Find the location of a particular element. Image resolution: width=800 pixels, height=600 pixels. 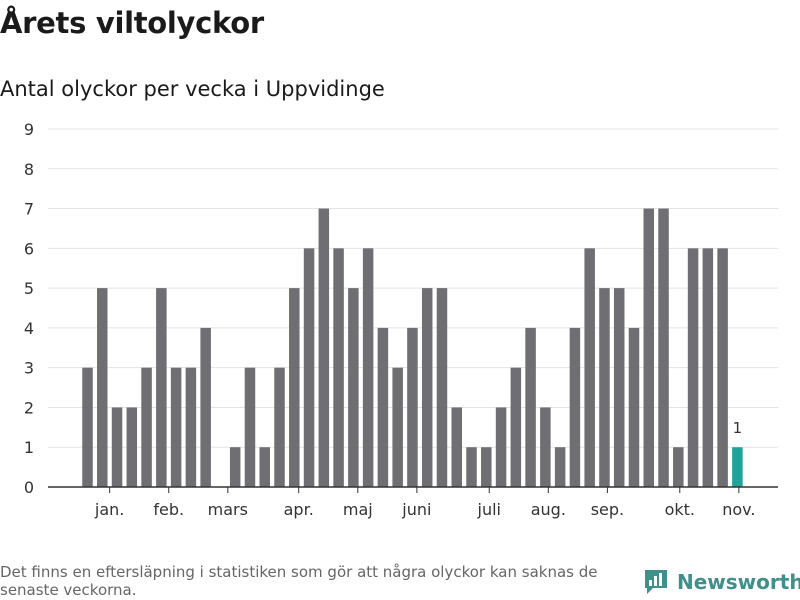

x-tick-label: juli is located at coordinates (489, 509).